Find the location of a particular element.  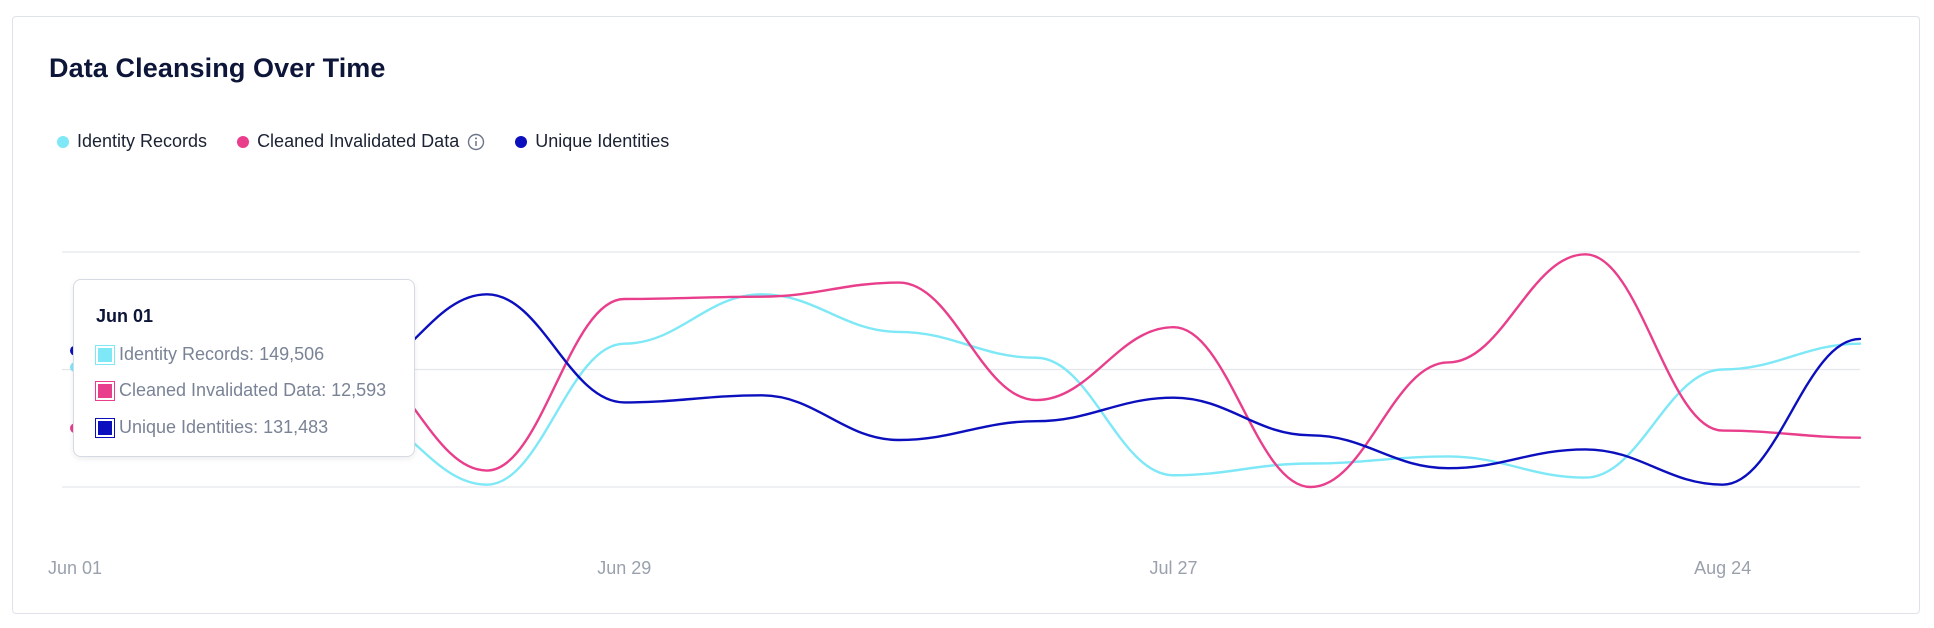

tooltip-row-label: Unique Identities: 131,483 is located at coordinates (224, 427).